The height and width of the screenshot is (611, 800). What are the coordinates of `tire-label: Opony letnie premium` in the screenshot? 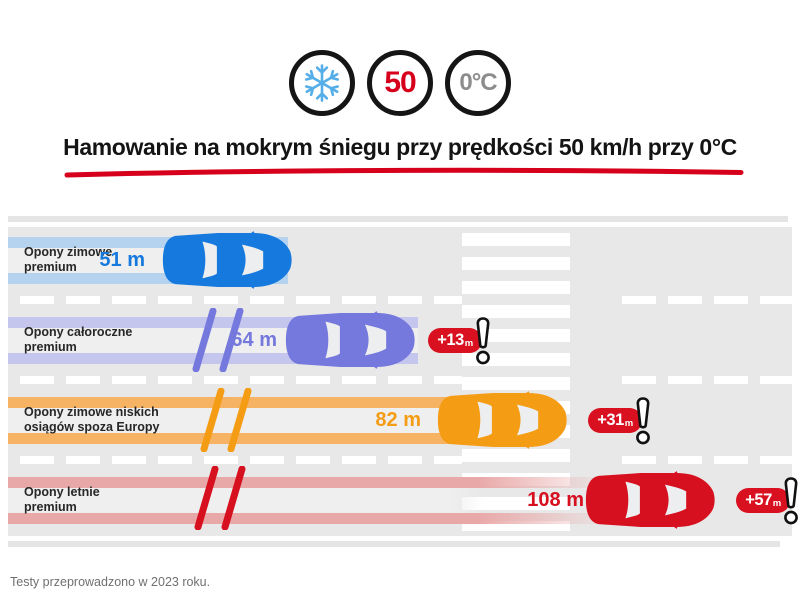 It's located at (62, 499).